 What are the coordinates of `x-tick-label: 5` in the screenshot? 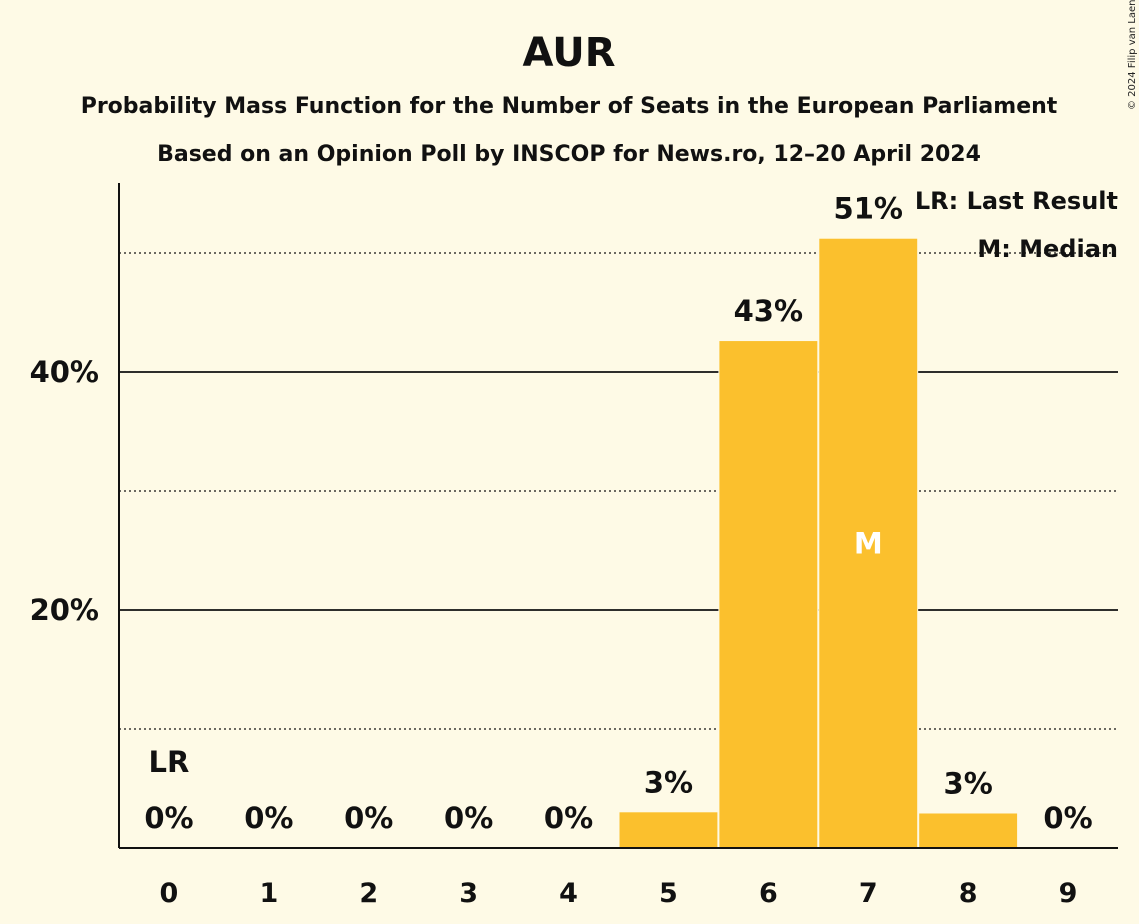 It's located at (668, 893).